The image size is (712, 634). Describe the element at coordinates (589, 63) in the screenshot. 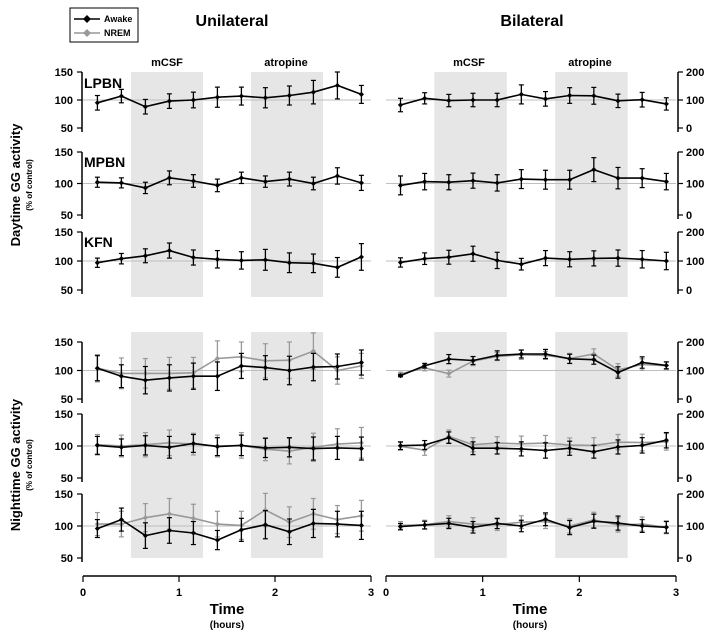

I see `phase-label-atropine-right: atropine` at that location.